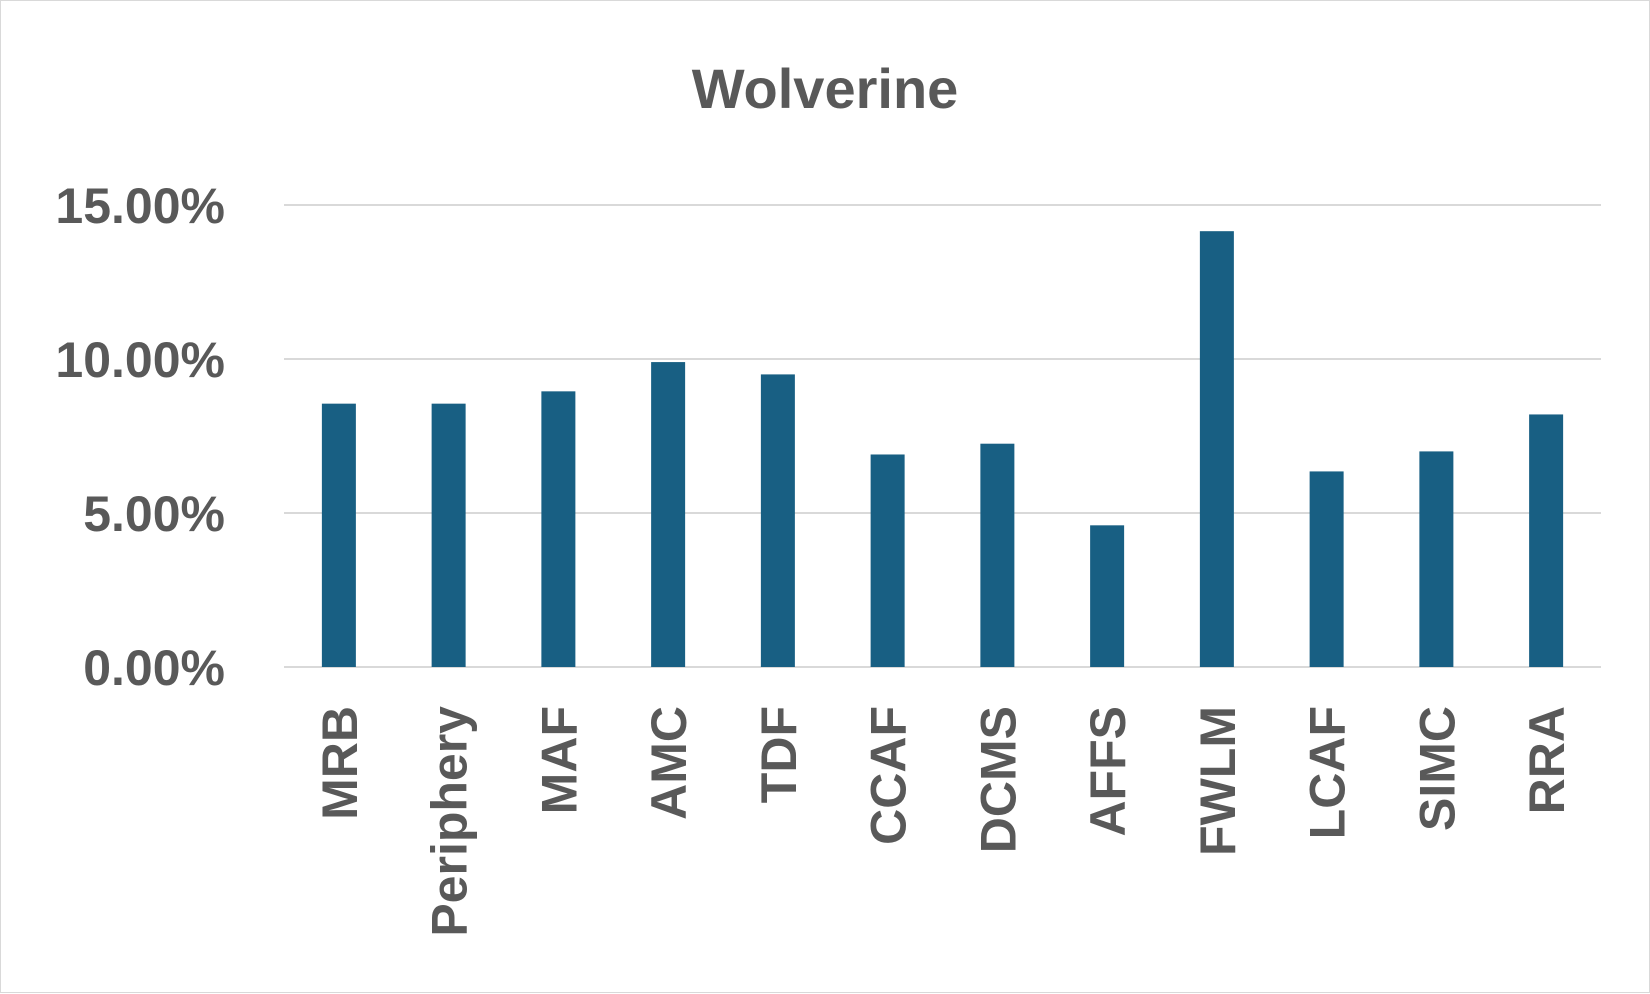 The width and height of the screenshot is (1650, 994). Describe the element at coordinates (338, 535) in the screenshot. I see `bar-mrb` at that location.